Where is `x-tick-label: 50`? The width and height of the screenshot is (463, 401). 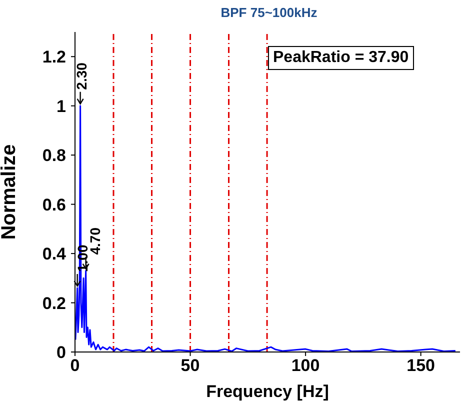 x-tick-label: 50 is located at coordinates (190, 366).